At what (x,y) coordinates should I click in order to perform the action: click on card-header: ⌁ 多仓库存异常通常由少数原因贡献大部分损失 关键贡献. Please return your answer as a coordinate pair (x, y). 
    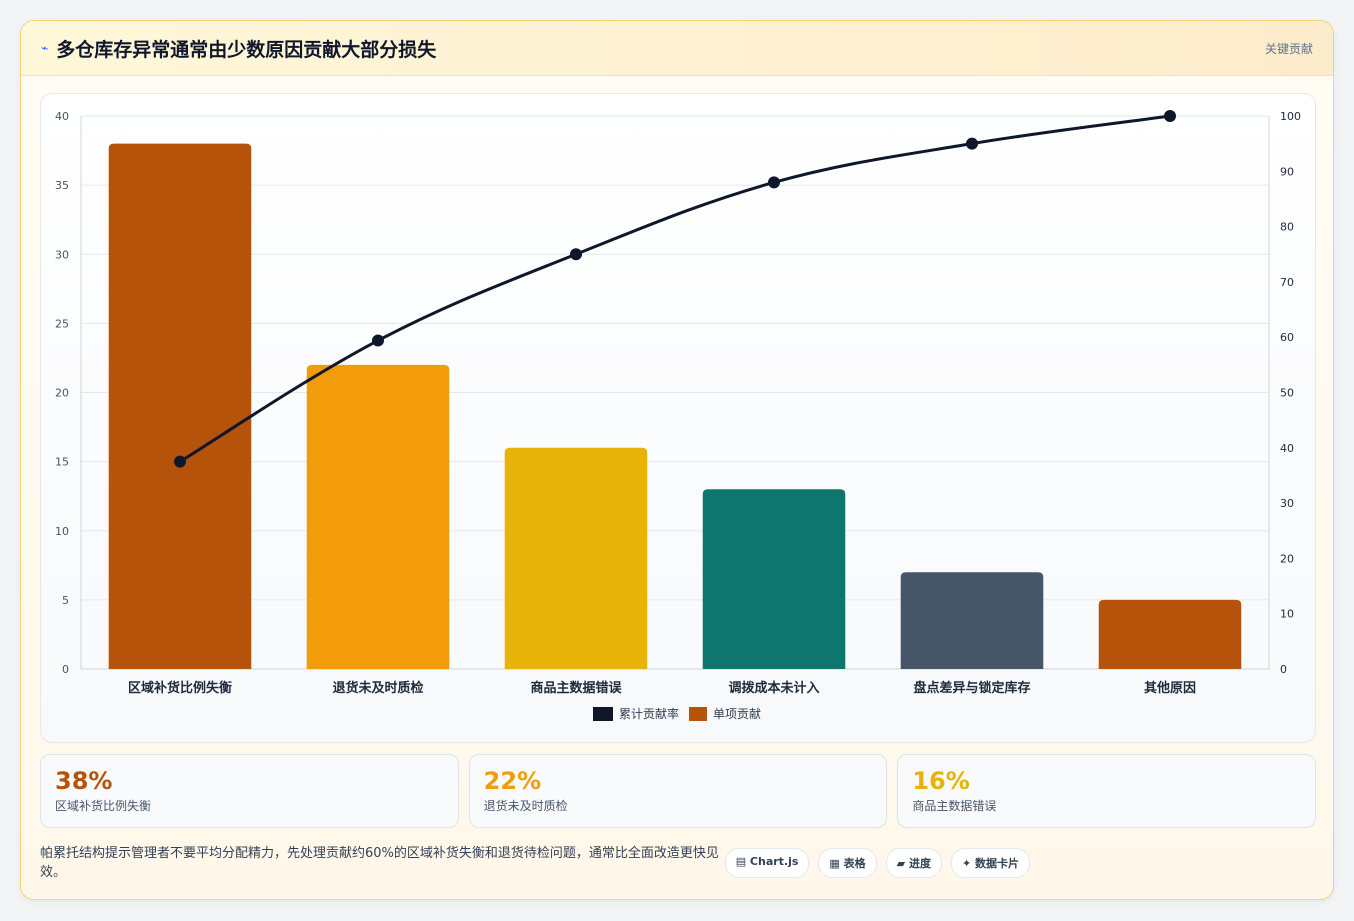
    Looking at the image, I should click on (677, 48).